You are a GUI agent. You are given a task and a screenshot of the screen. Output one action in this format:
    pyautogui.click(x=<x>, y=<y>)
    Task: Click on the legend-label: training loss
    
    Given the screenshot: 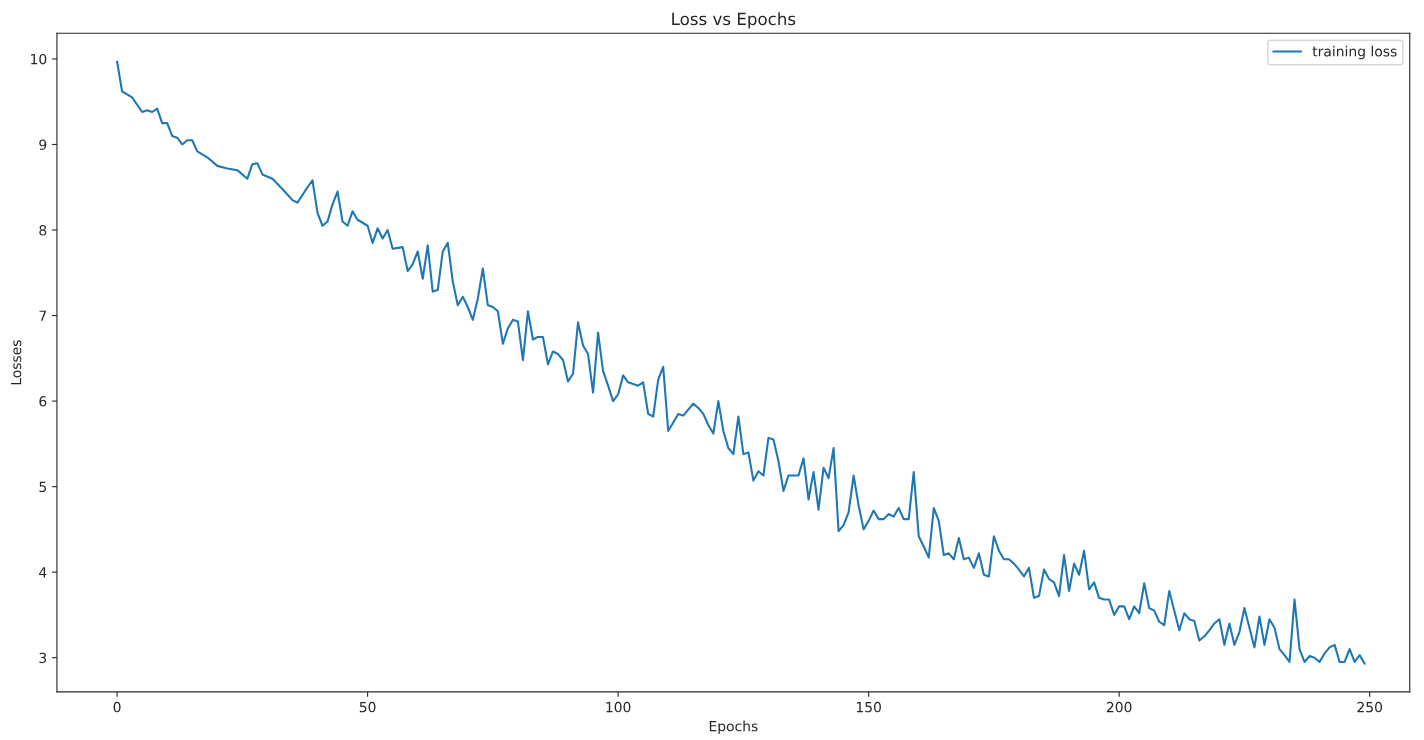 What is the action you would take?
    pyautogui.click(x=1354, y=52)
    